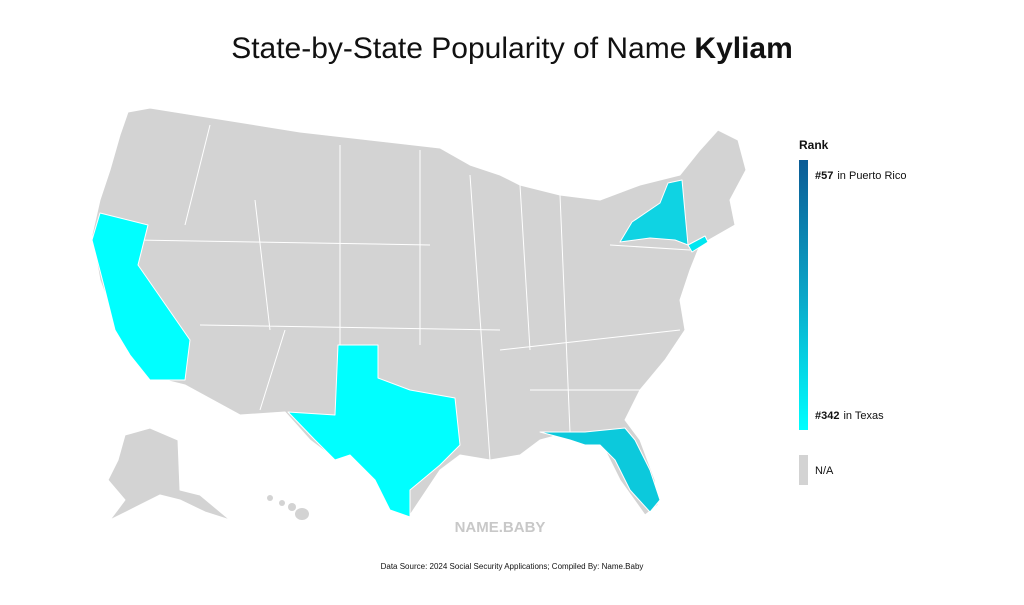 The width and height of the screenshot is (1024, 605). What do you see at coordinates (288, 507) in the screenshot?
I see `hawaii` at bounding box center [288, 507].